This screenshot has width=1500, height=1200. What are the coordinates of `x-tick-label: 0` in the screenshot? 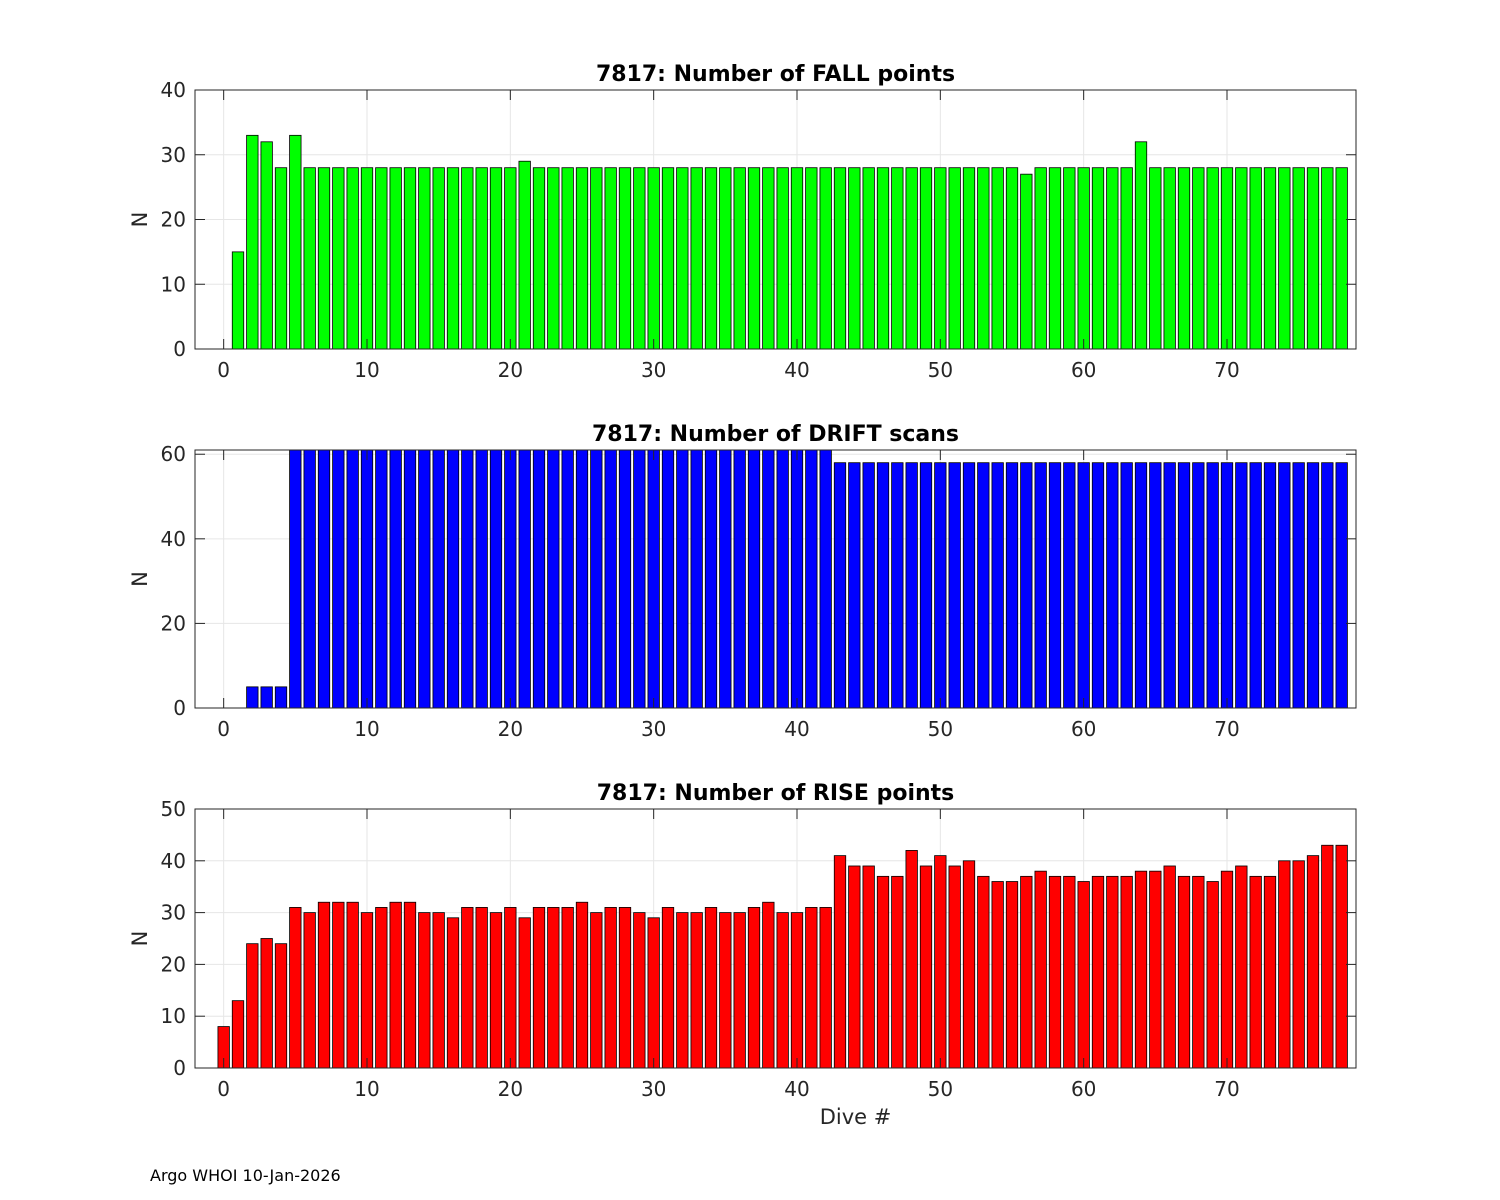 It's located at (223, 1089).